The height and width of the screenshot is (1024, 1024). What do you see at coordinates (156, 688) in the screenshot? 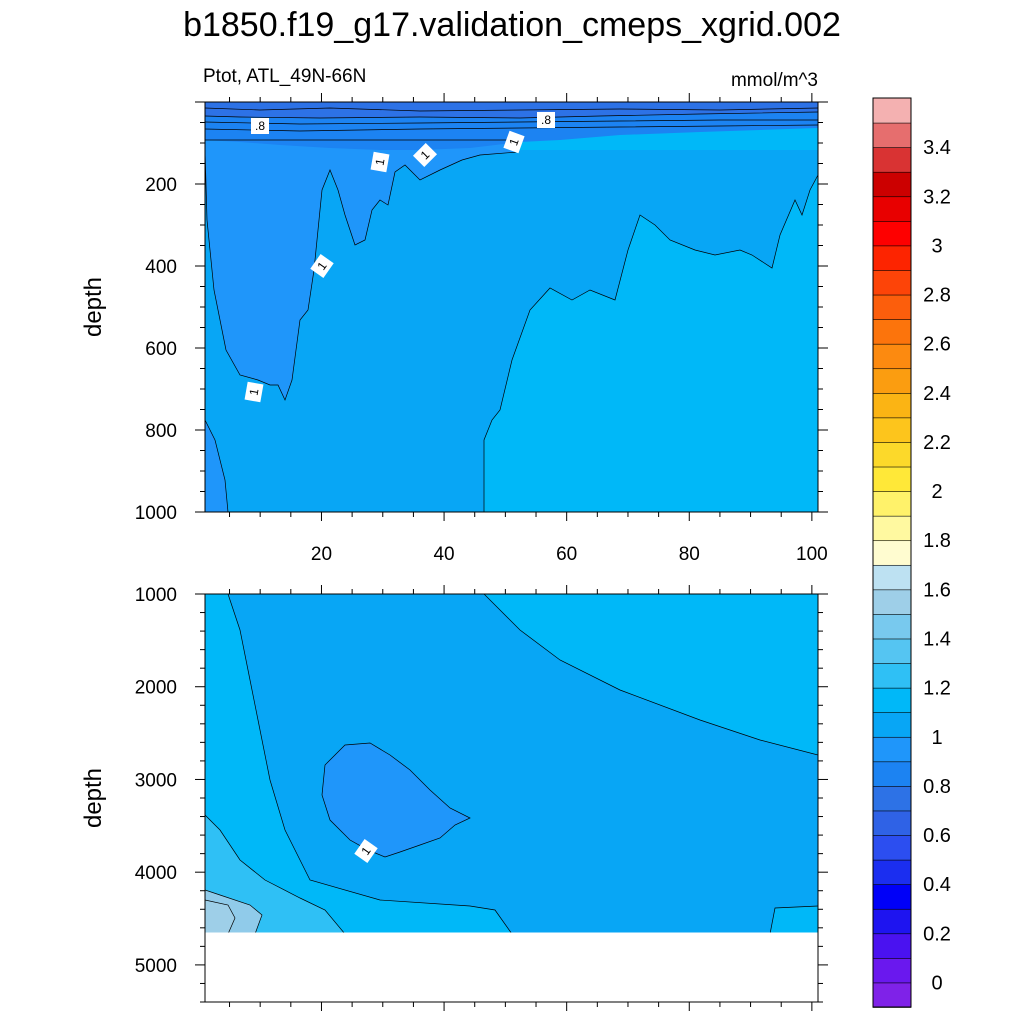
I see `y-tick-label: 2000` at bounding box center [156, 688].